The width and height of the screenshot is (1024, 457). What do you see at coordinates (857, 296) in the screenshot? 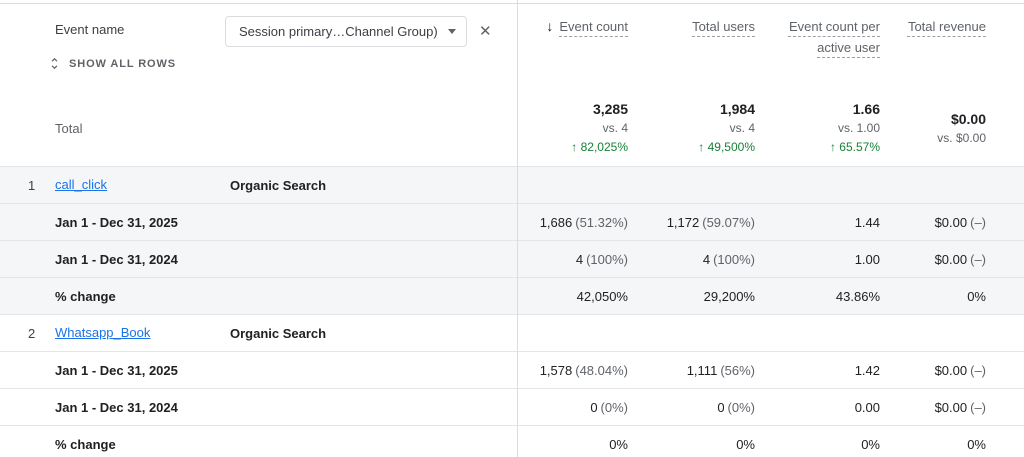
I see `metric-cell: 43.86%` at bounding box center [857, 296].